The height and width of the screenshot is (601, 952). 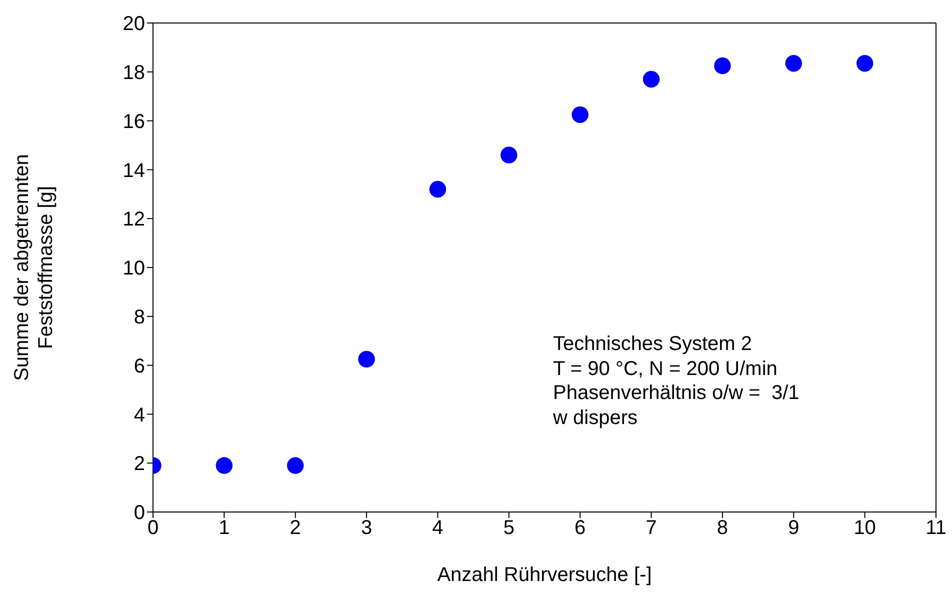 I want to click on annotation: Phasenverhältnis o/w = 3/1, so click(x=676, y=393).